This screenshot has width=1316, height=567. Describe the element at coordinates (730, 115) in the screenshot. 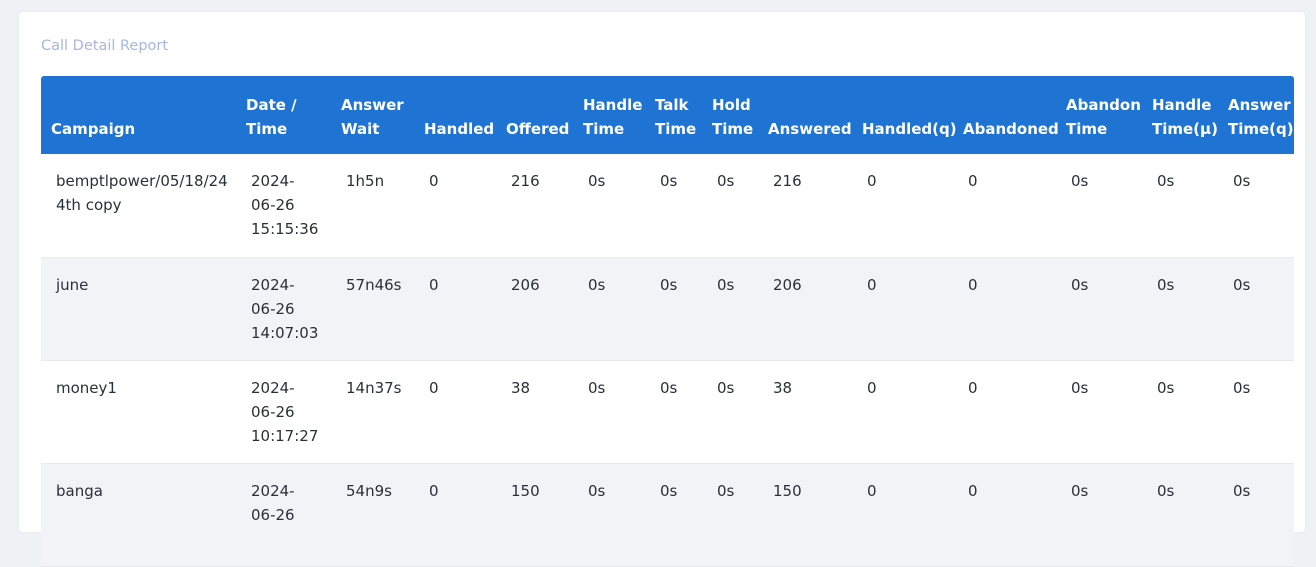

I see `column-header-hold-time: Hold Time` at that location.